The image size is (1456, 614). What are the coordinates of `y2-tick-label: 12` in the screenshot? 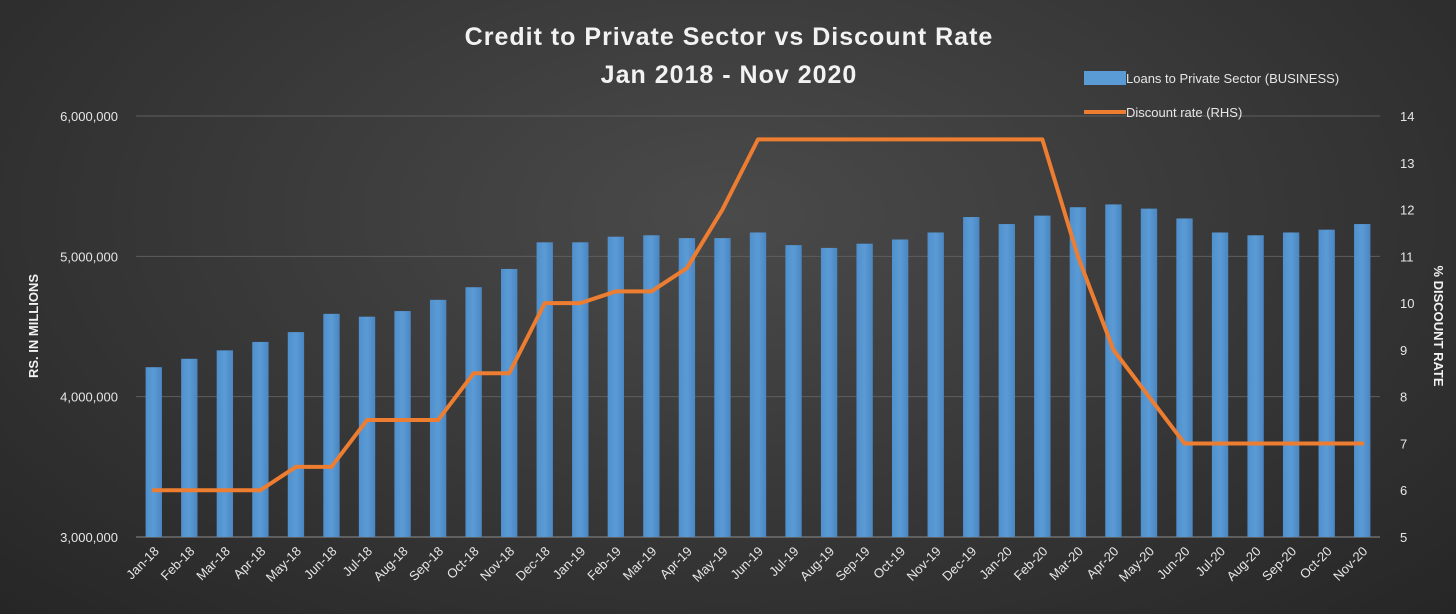 It's located at (1407, 210).